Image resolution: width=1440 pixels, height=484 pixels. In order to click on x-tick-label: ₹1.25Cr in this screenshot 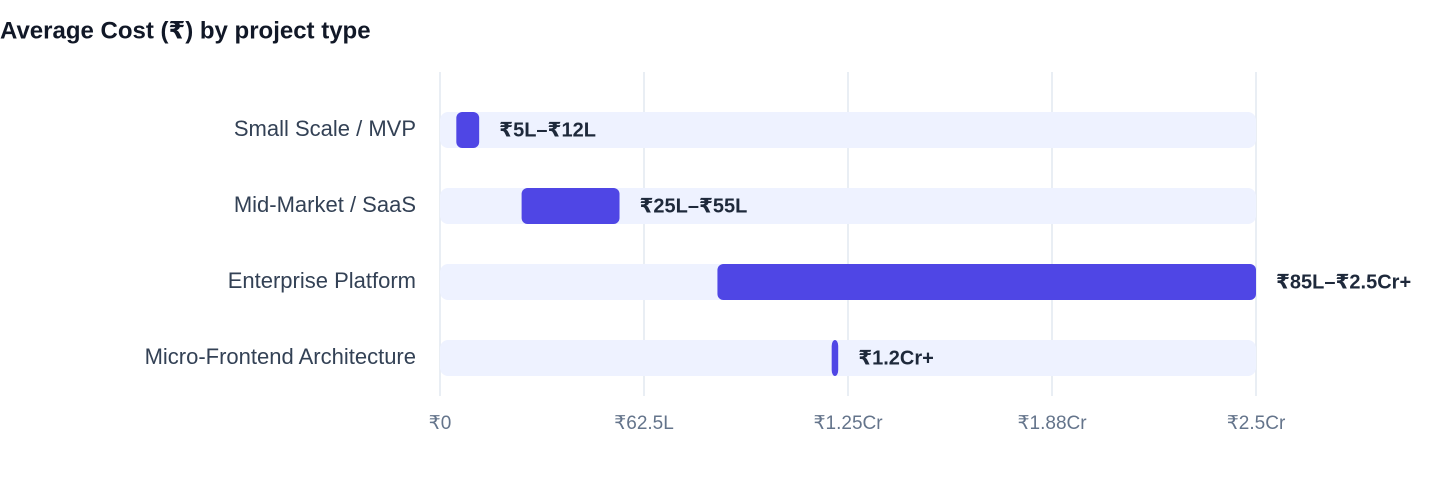, I will do `click(848, 423)`.